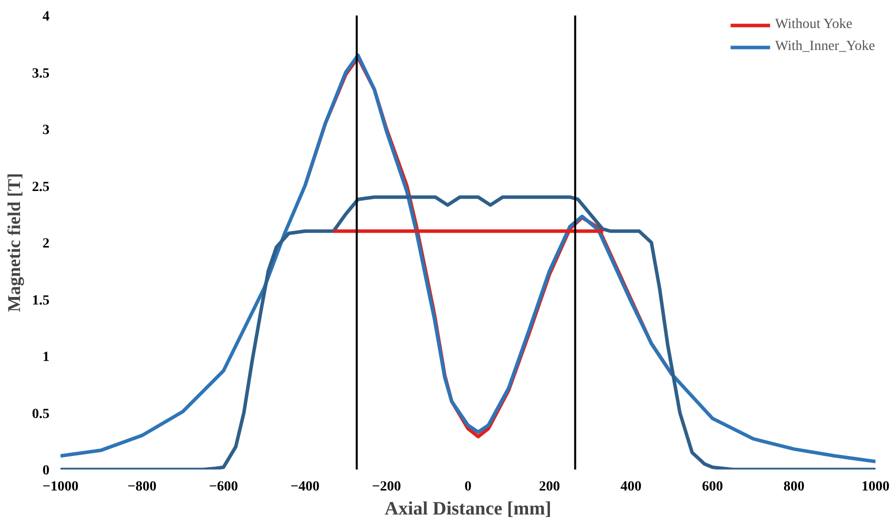 The width and height of the screenshot is (895, 522). I want to click on y-tick-label: 3, so click(46, 130).